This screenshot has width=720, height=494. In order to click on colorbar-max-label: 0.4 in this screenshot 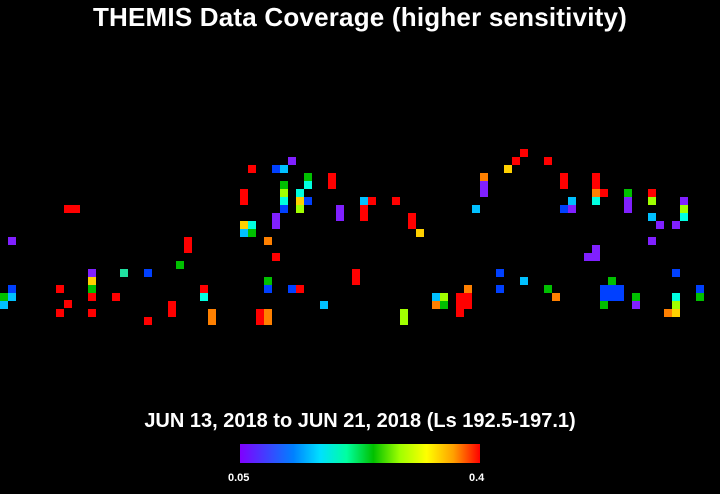, I will do `click(477, 478)`.